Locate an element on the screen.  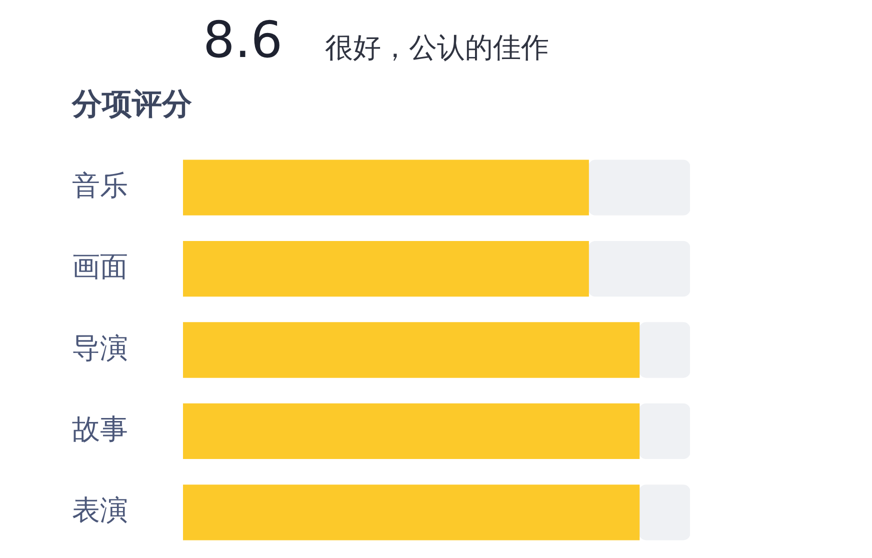
chart-title: 分项评分 is located at coordinates (132, 104).